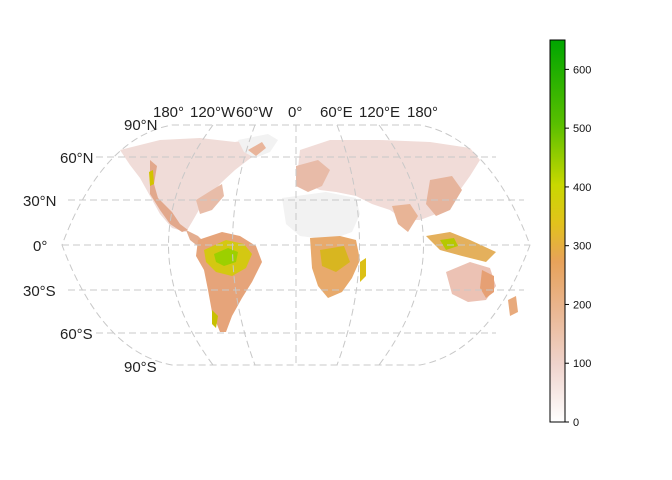 This screenshot has height=480, width=672. I want to click on lon-60e, so click(348, 245).